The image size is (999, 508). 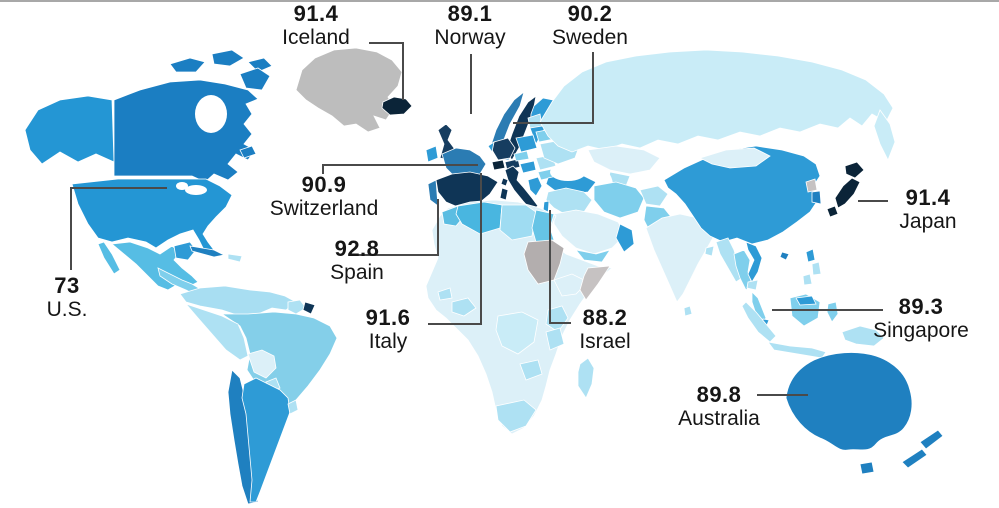 What do you see at coordinates (357, 248) in the screenshot?
I see `callout-value: 92.8` at bounding box center [357, 248].